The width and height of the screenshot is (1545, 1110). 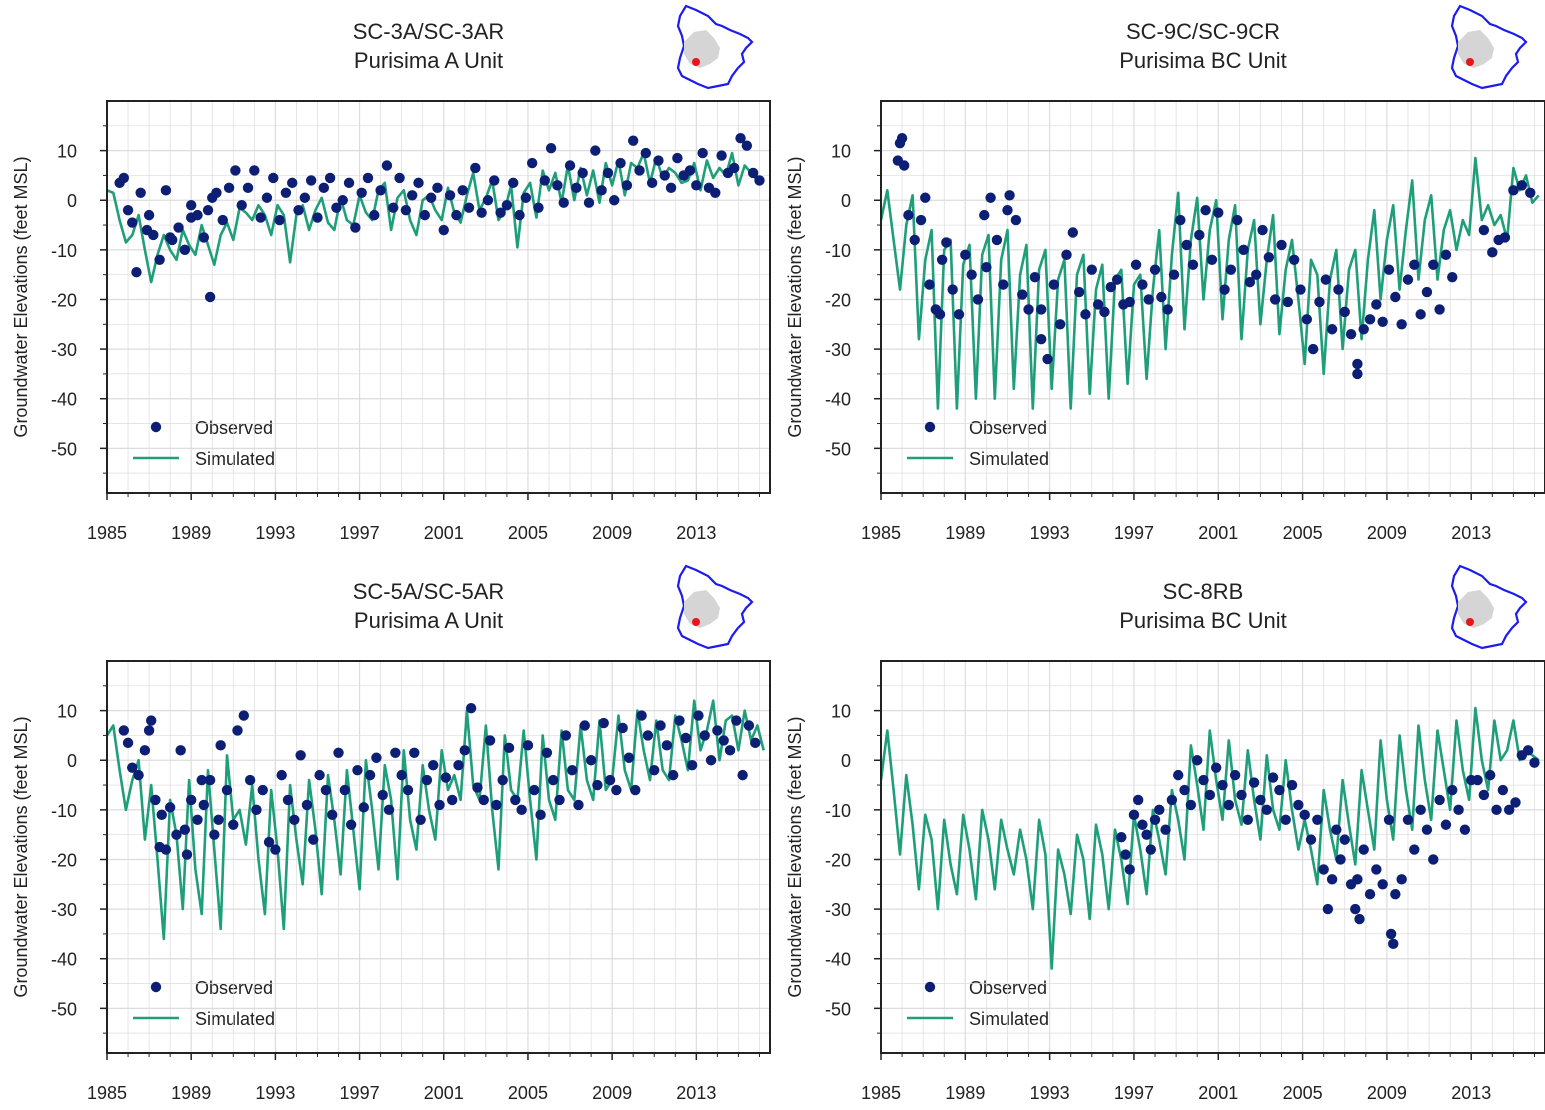 I want to click on observed-series, so click(x=439, y=218).